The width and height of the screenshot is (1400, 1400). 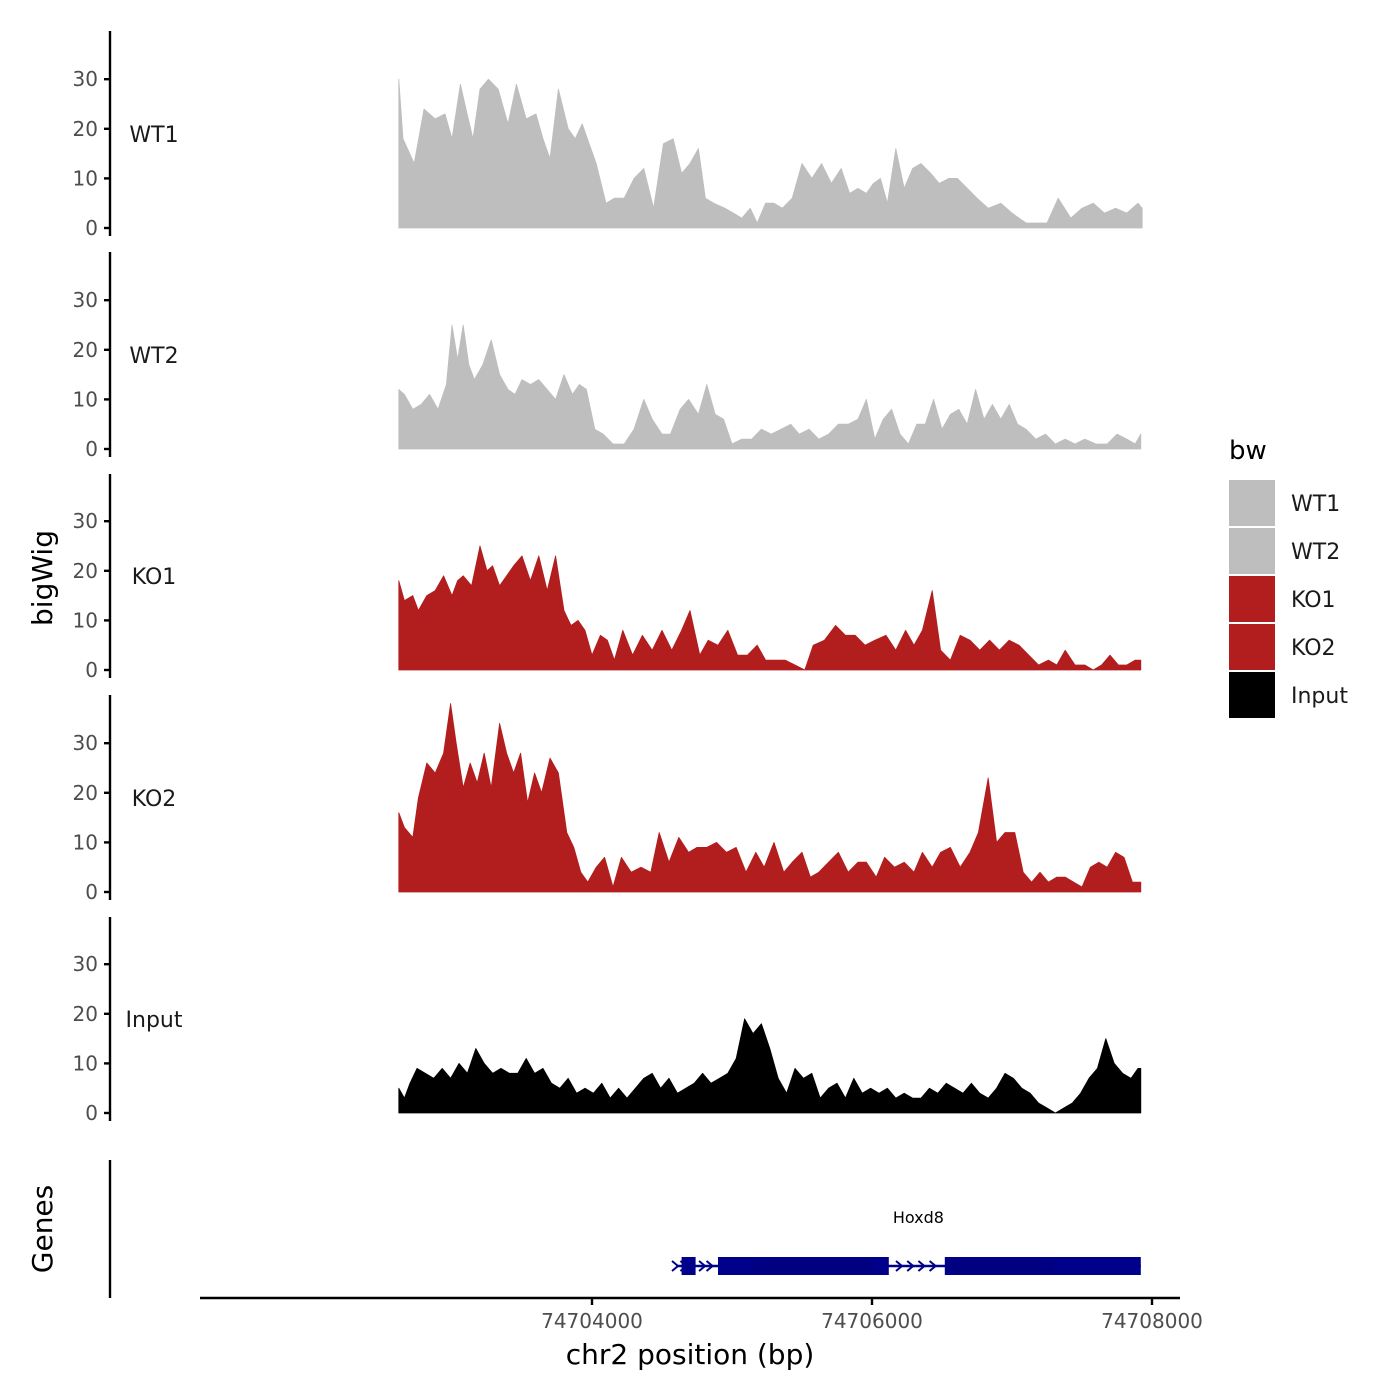 What do you see at coordinates (153, 135) in the screenshot?
I see `track-label: WT1` at bounding box center [153, 135].